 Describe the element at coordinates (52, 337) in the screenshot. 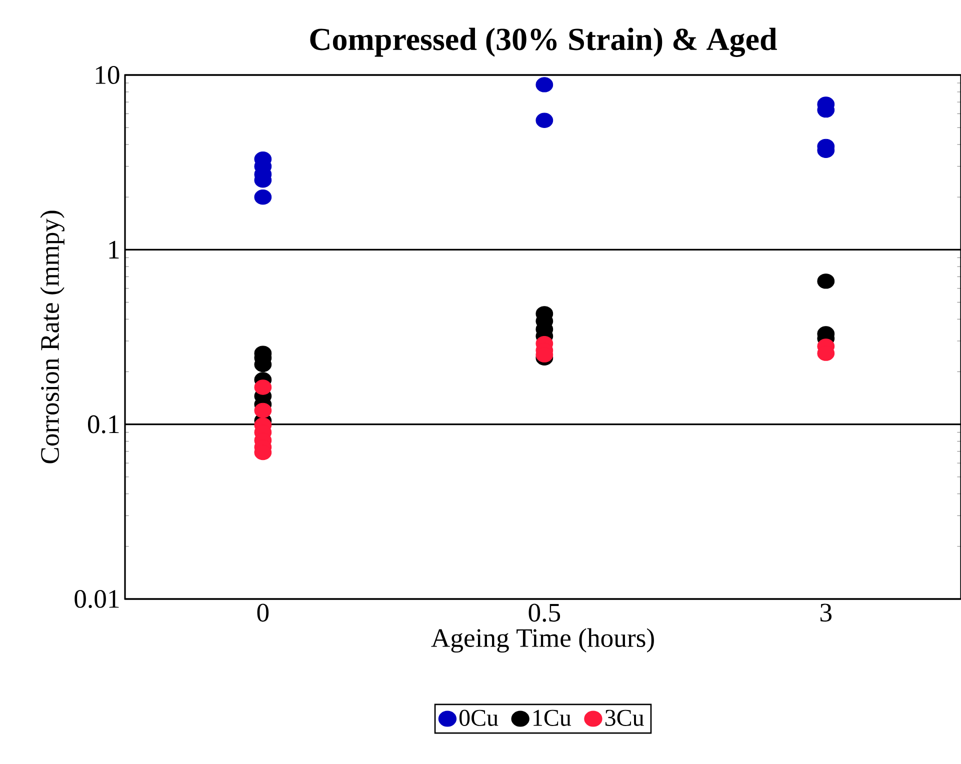

I see `y-axis-title: Corrosion Rate (mmpy)` at that location.